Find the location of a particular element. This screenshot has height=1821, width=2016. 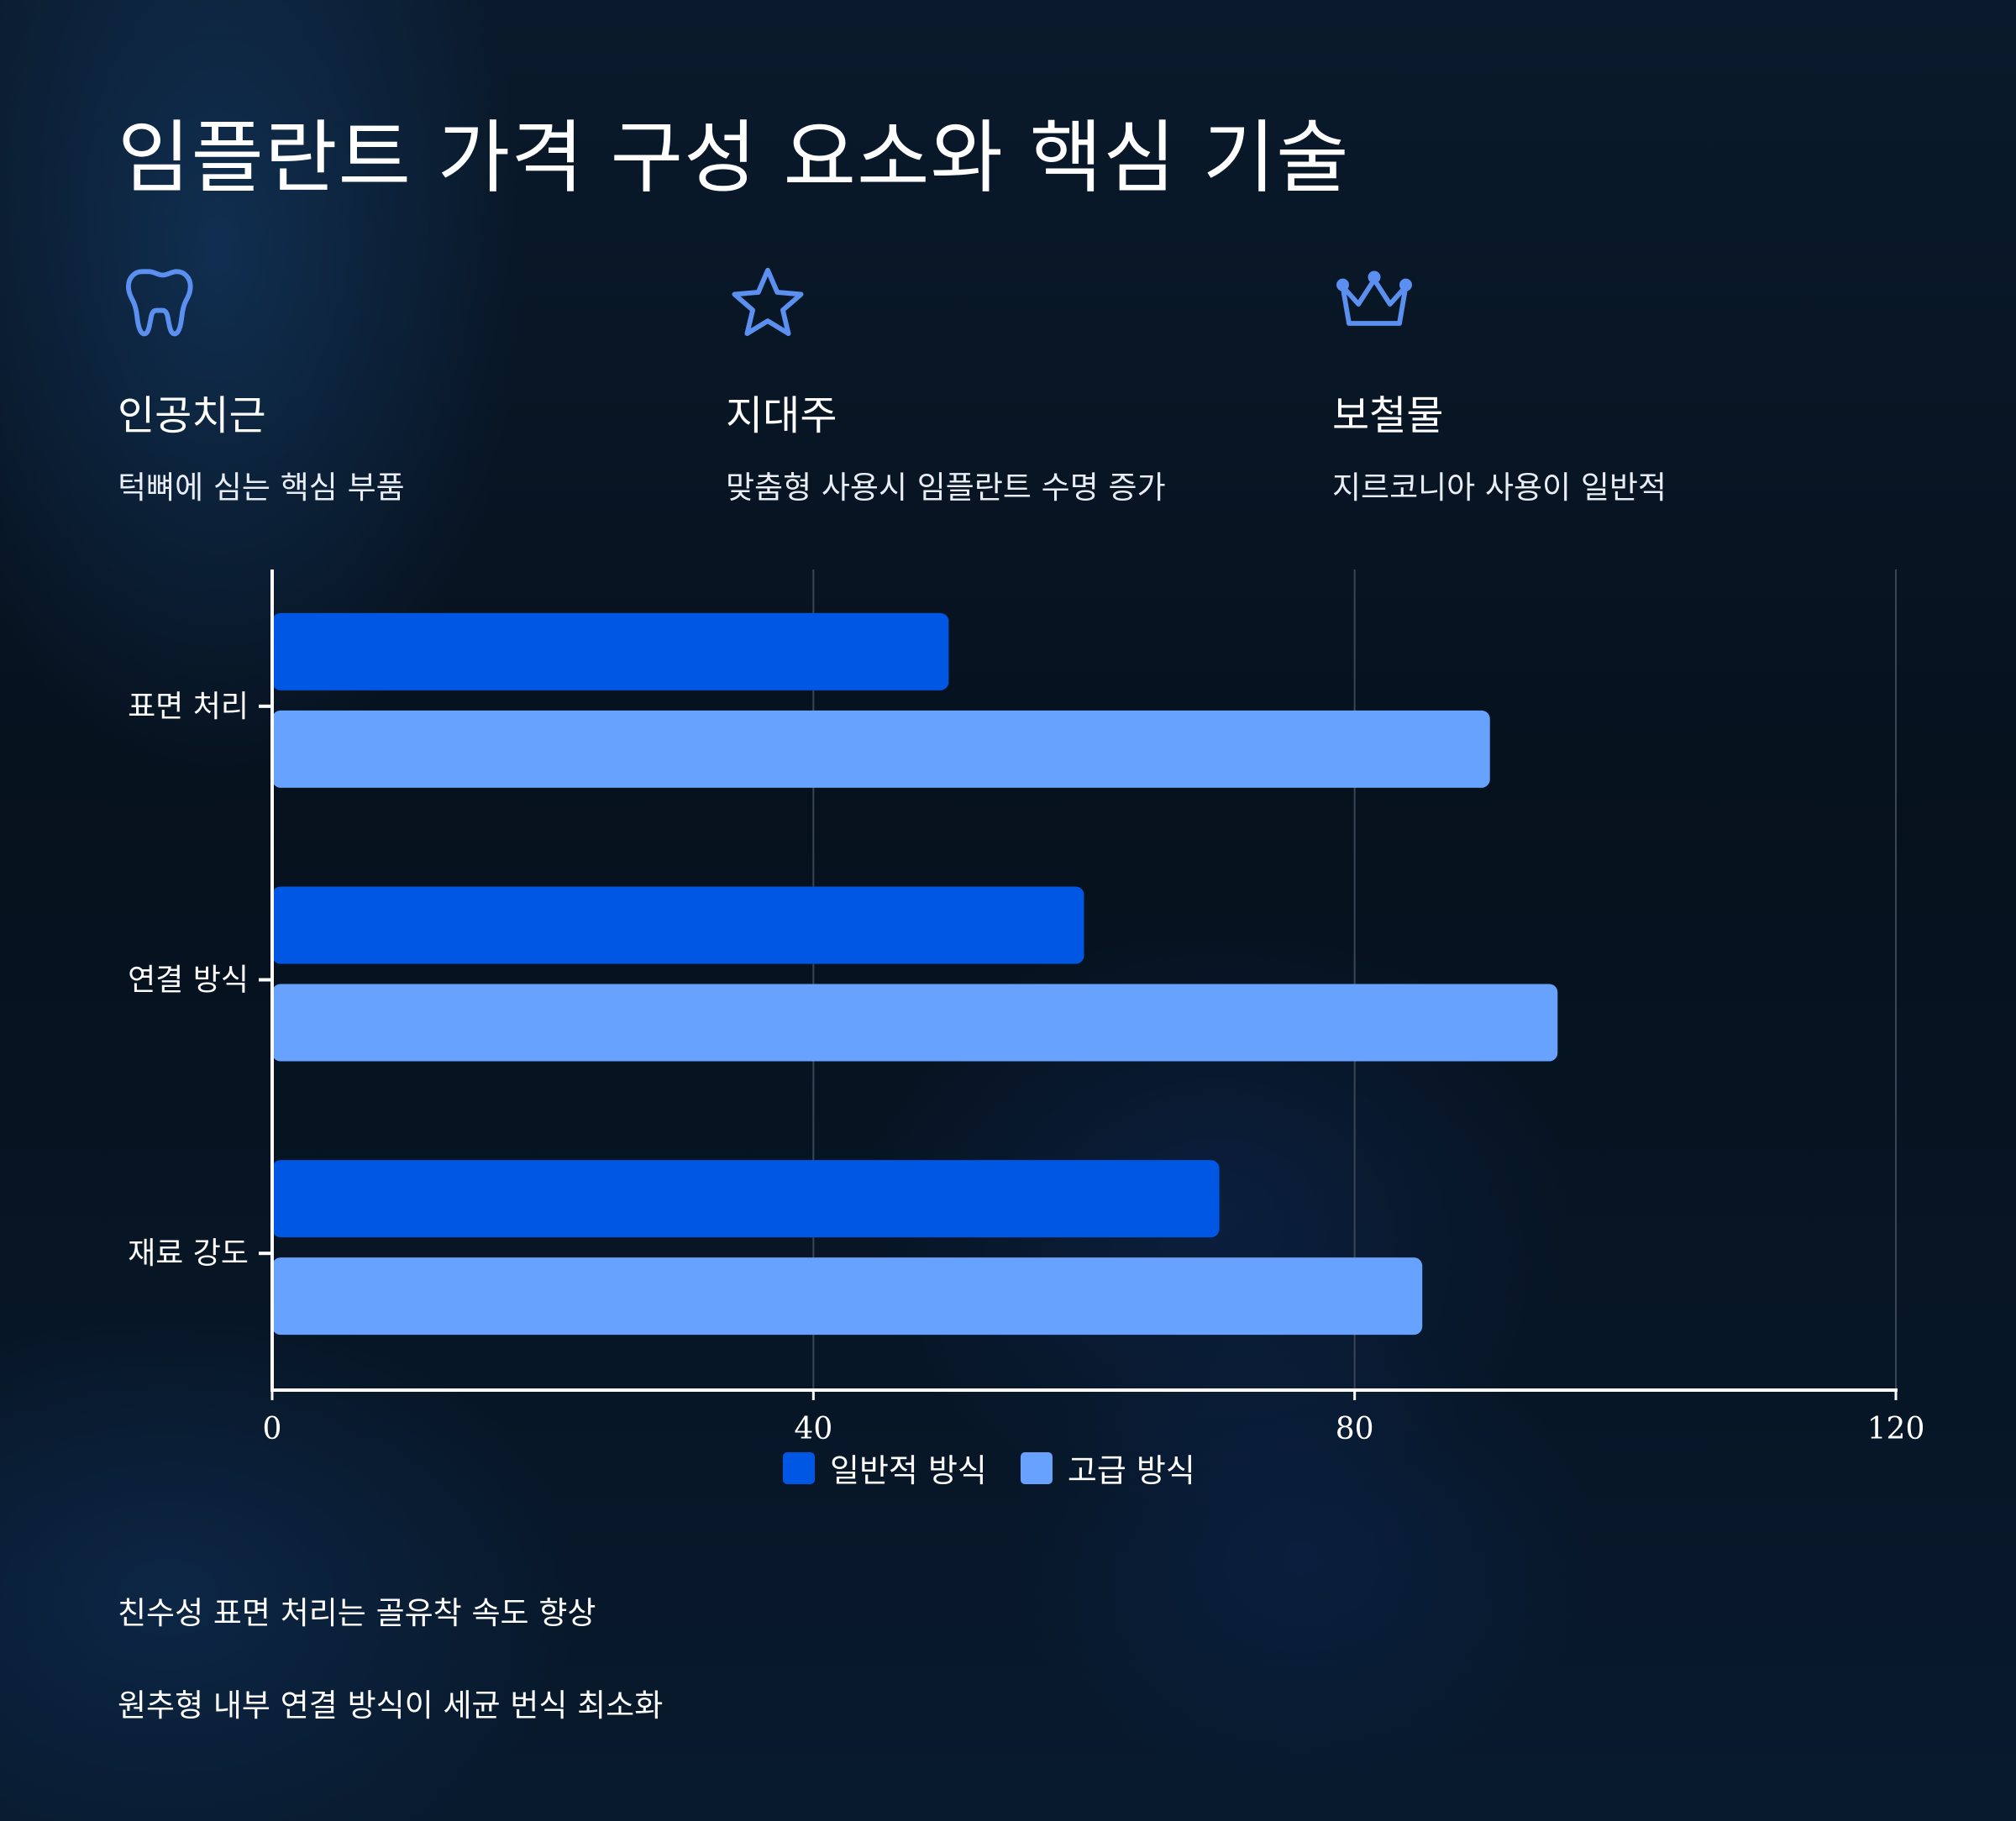

legend-item-standard: 일반적 방식 is located at coordinates (885, 1468).